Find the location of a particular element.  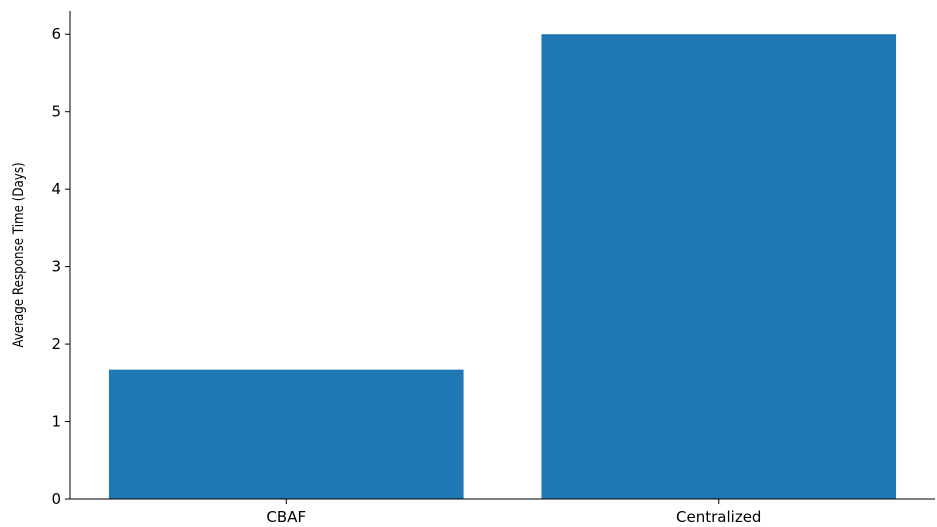

y-tick-label: 5 is located at coordinates (56, 112).